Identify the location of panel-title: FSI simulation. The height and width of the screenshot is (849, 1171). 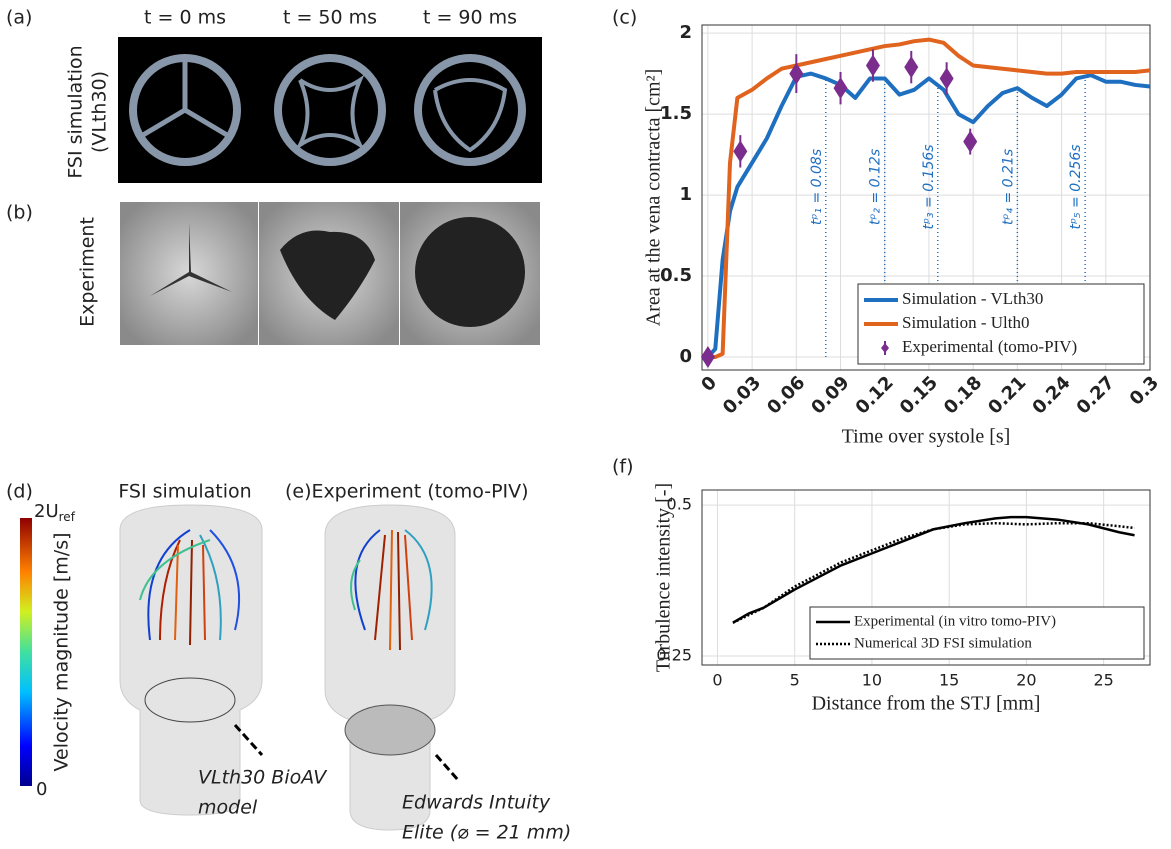
(184, 492).